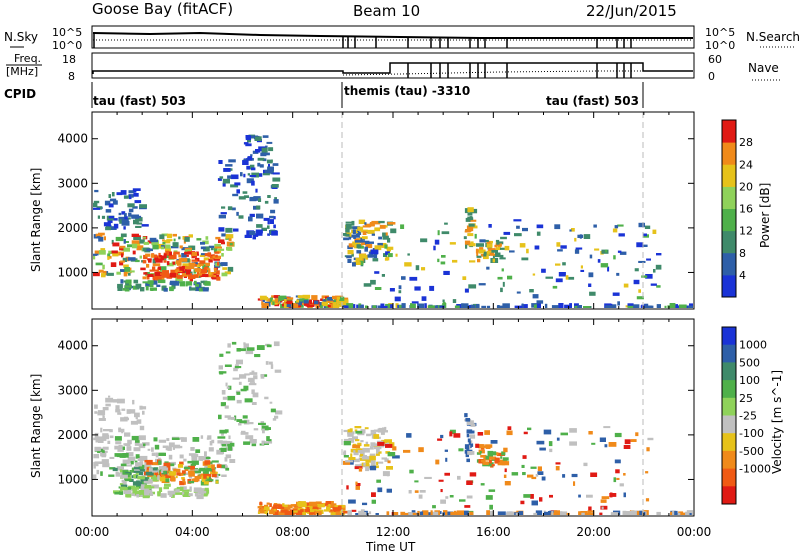 This screenshot has height=554, width=800. Describe the element at coordinates (67, 45) in the screenshot. I see `noise-left-tick-bottom: 10^0` at that location.